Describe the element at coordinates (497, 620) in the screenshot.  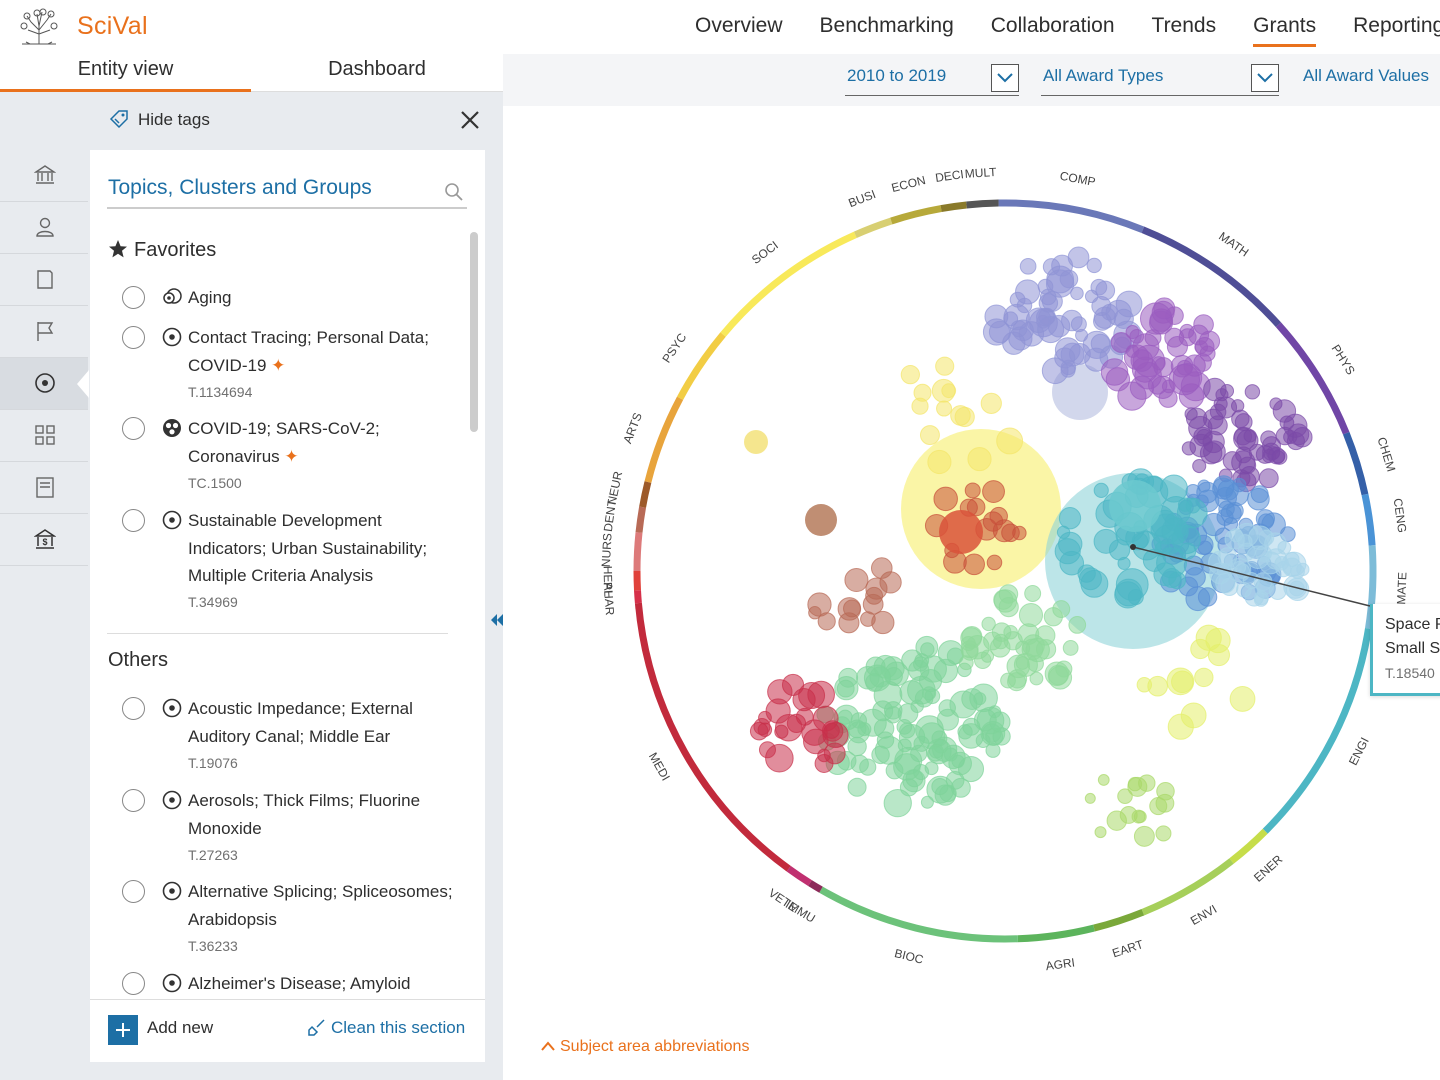
I see `collapse-panel-icon` at that location.